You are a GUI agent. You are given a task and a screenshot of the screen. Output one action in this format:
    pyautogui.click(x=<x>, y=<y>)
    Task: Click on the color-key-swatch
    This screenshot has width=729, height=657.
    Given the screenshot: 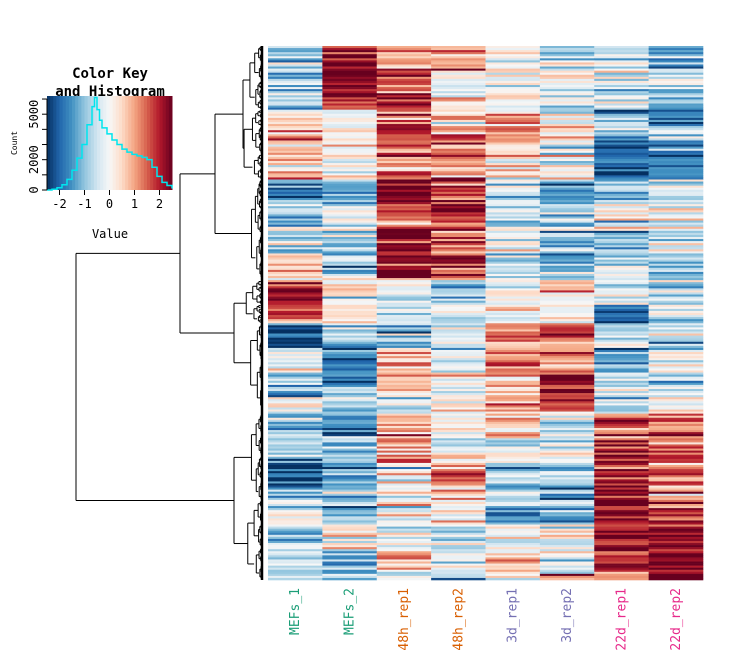 What is the action you would take?
    pyautogui.click(x=142, y=143)
    